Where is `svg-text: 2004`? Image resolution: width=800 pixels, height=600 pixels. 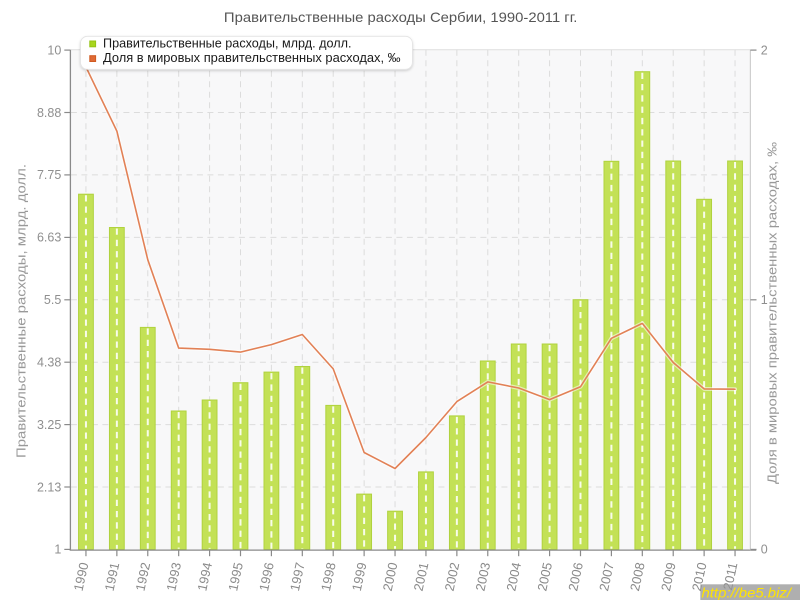
svg-text: 2004 is located at coordinates (513, 576).